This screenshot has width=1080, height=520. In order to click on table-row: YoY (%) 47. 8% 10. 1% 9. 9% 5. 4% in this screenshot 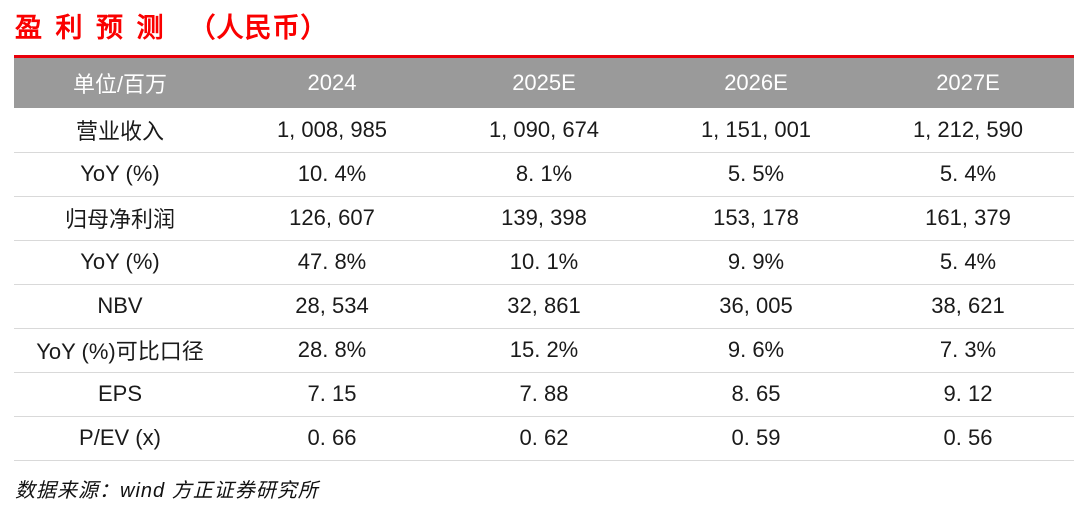, I will do `click(544, 262)`.